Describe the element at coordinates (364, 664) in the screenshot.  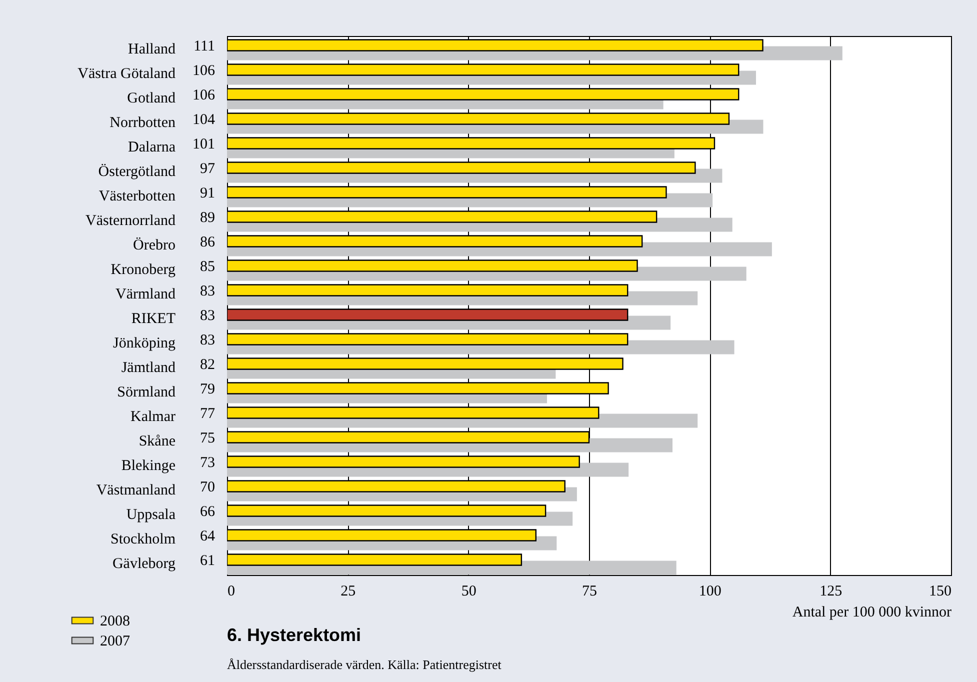
I see `text: Åldersstandardiserade värden. Källa: Patientregistret` at that location.